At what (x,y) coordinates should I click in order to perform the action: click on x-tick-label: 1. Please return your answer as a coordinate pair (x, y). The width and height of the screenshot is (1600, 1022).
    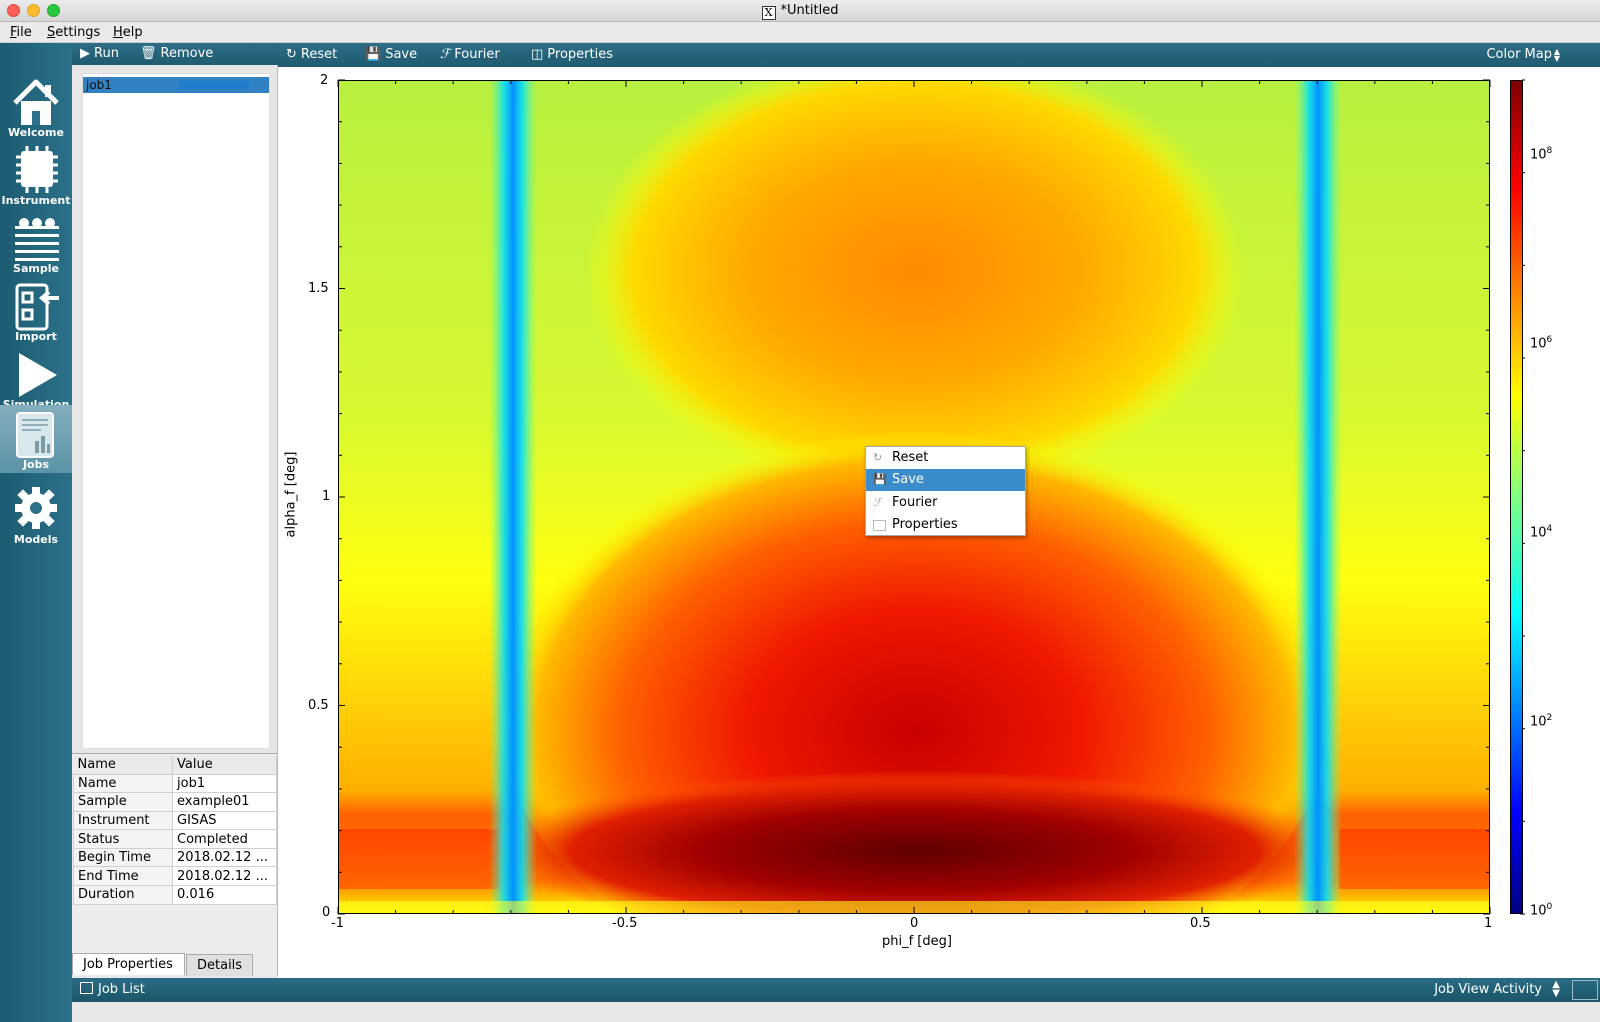
    Looking at the image, I should click on (1488, 923).